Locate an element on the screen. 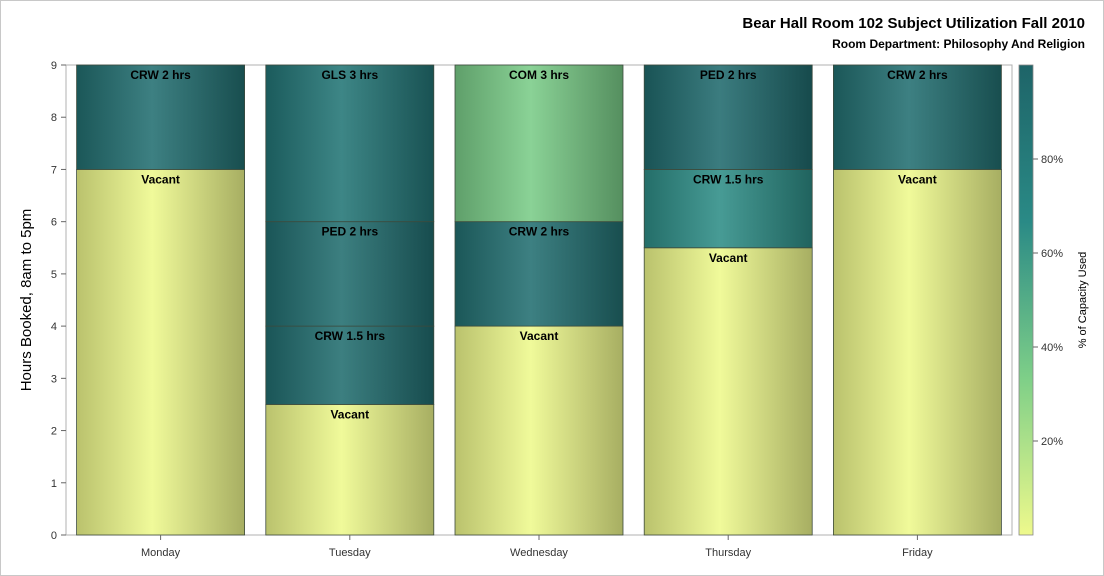  colorbar-tick-label: 40% is located at coordinates (1052, 348).